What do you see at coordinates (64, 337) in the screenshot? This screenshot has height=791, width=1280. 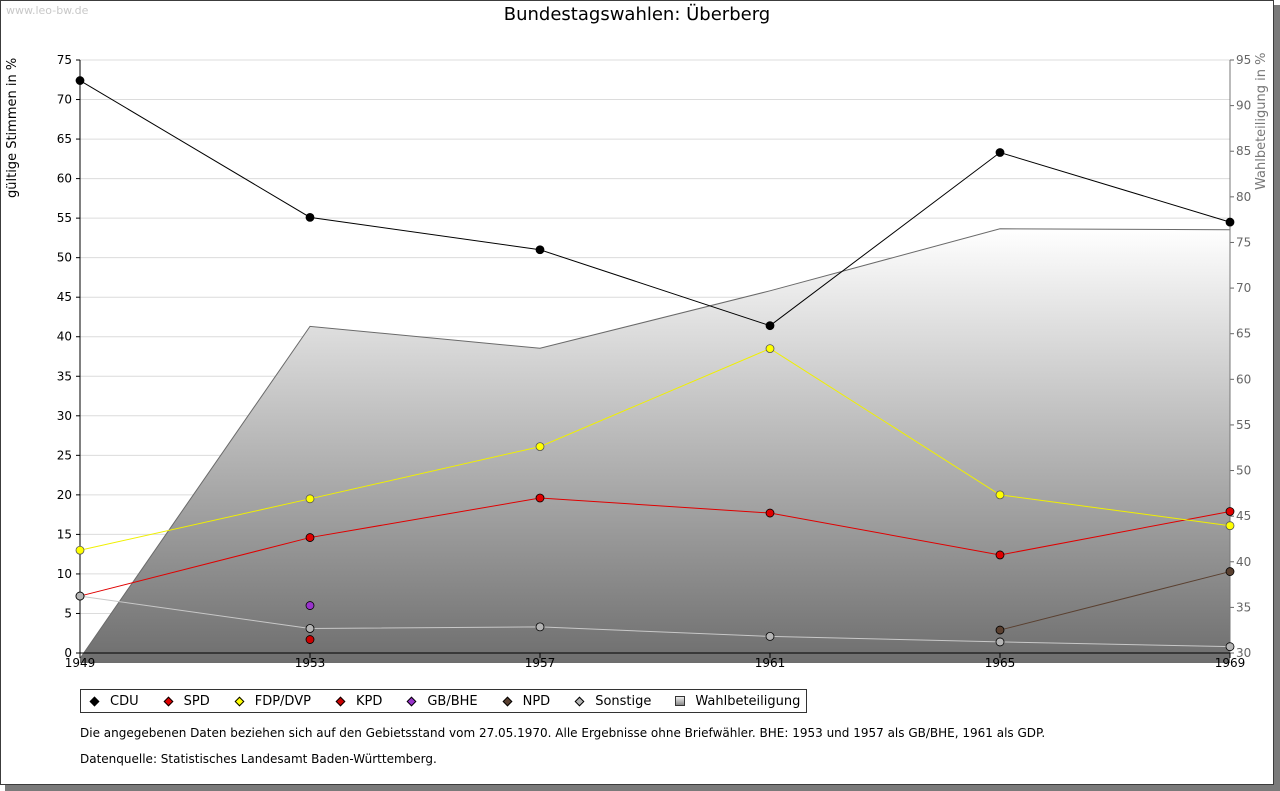 I see `y-tick-label: 40` at bounding box center [64, 337].